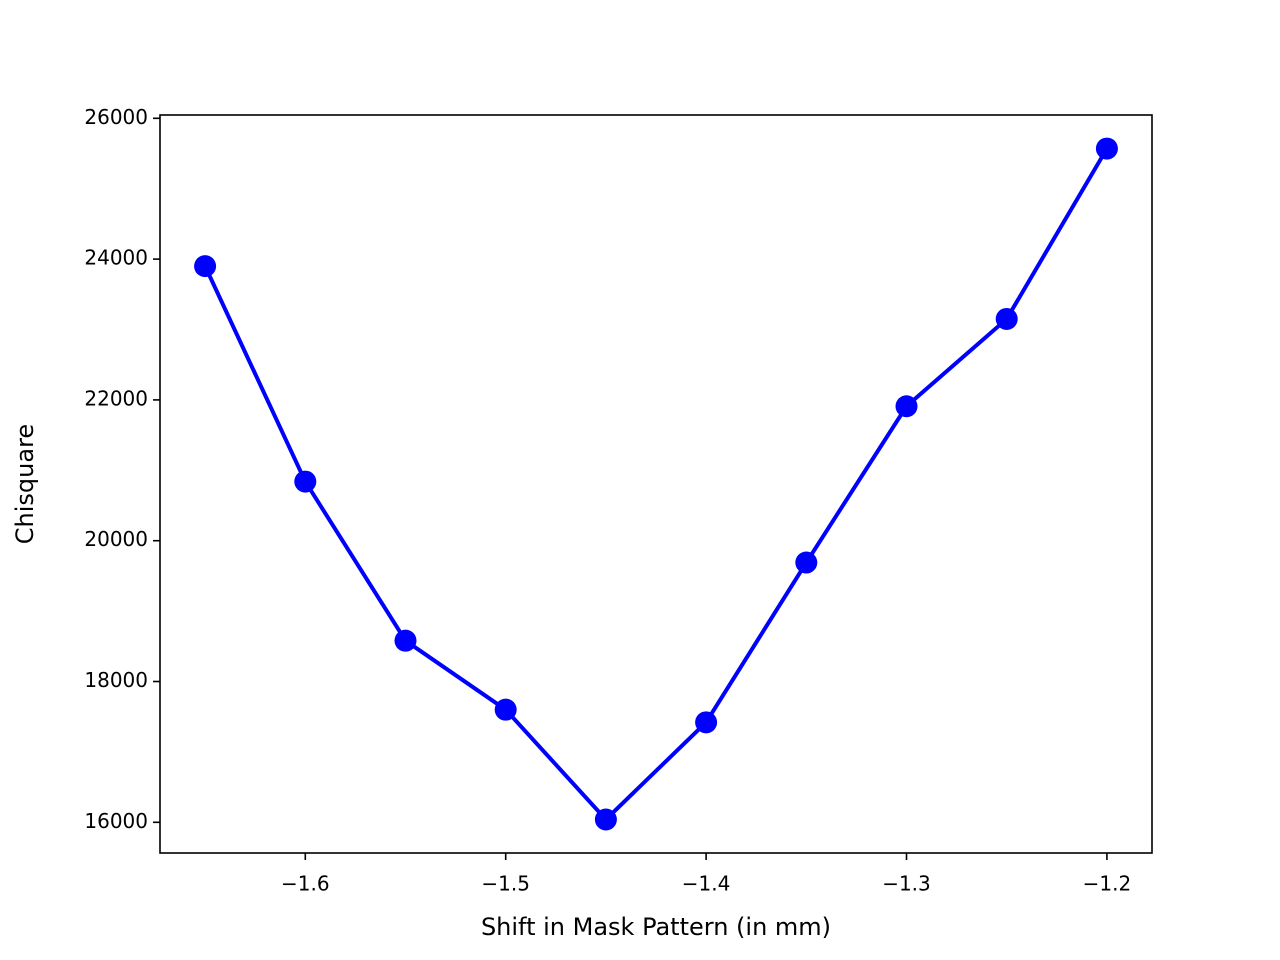 This screenshot has height=960, width=1280. I want to click on x-tick-label: −1.4, so click(706, 884).